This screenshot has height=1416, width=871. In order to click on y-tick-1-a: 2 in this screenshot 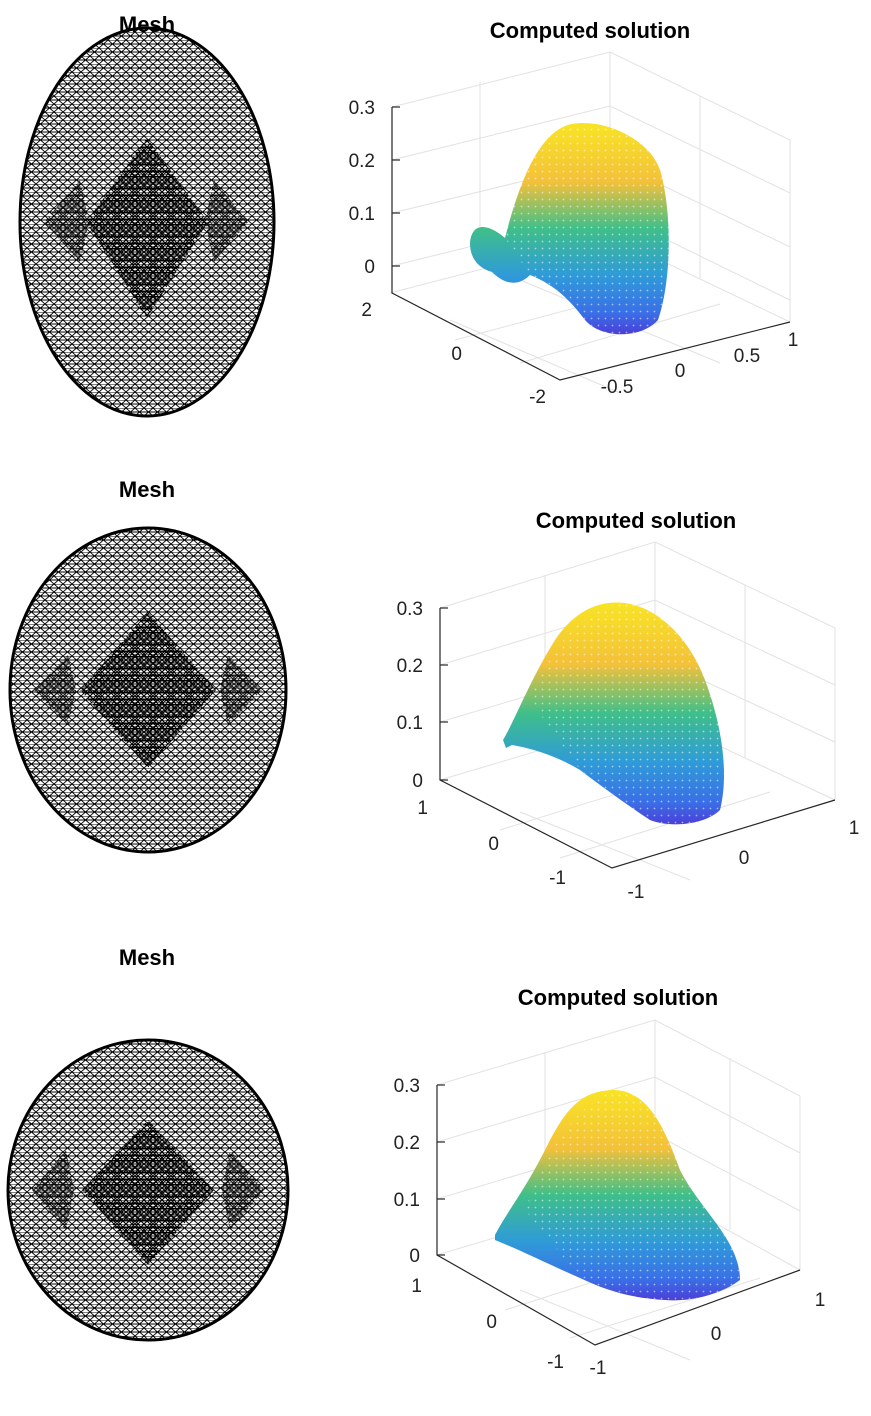, I will do `click(366, 310)`.